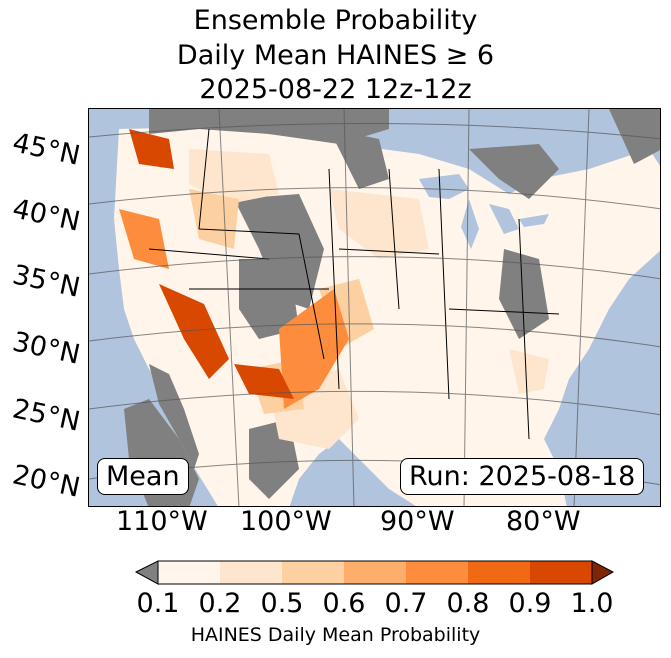  I want to click on prob-0.7-areas, so click(234, 309).